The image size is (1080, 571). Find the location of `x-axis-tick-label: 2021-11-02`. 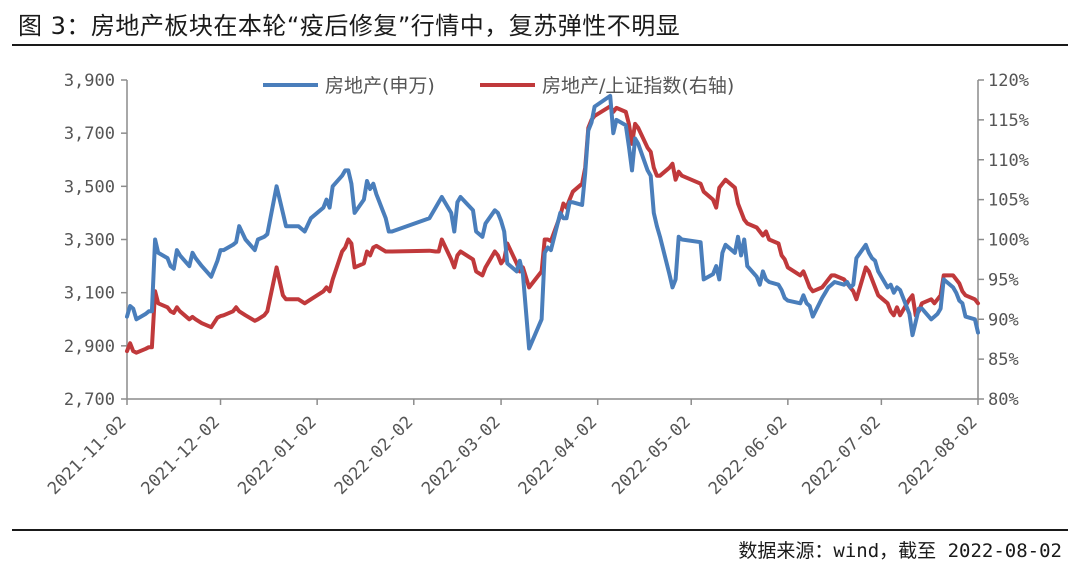

x-axis-tick-label: 2021-11-02 is located at coordinates (87, 455).